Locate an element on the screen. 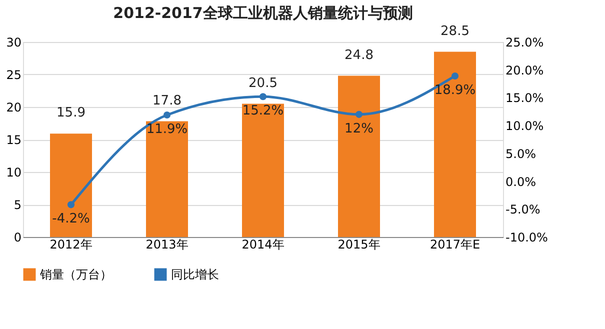 Image resolution: width=605 pixels, height=329 pixels. y-tick-label: 10 is located at coordinates (14, 173).